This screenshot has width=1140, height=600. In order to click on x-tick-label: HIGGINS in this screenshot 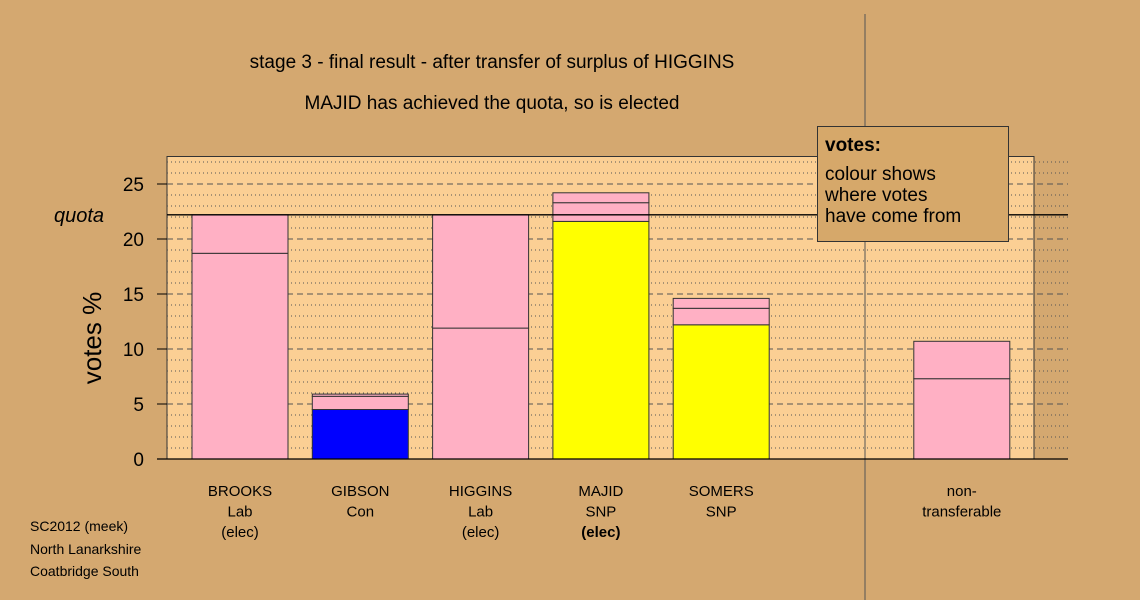, I will do `click(480, 491)`.